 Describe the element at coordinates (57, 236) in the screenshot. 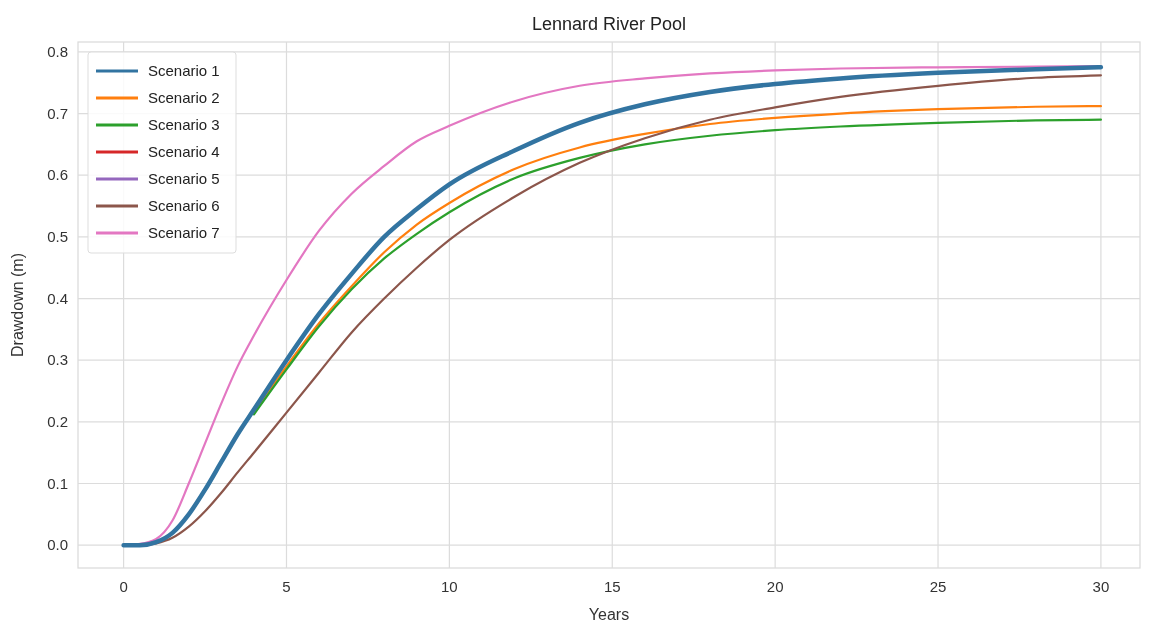

I see `y-tick-label: 0.5` at that location.